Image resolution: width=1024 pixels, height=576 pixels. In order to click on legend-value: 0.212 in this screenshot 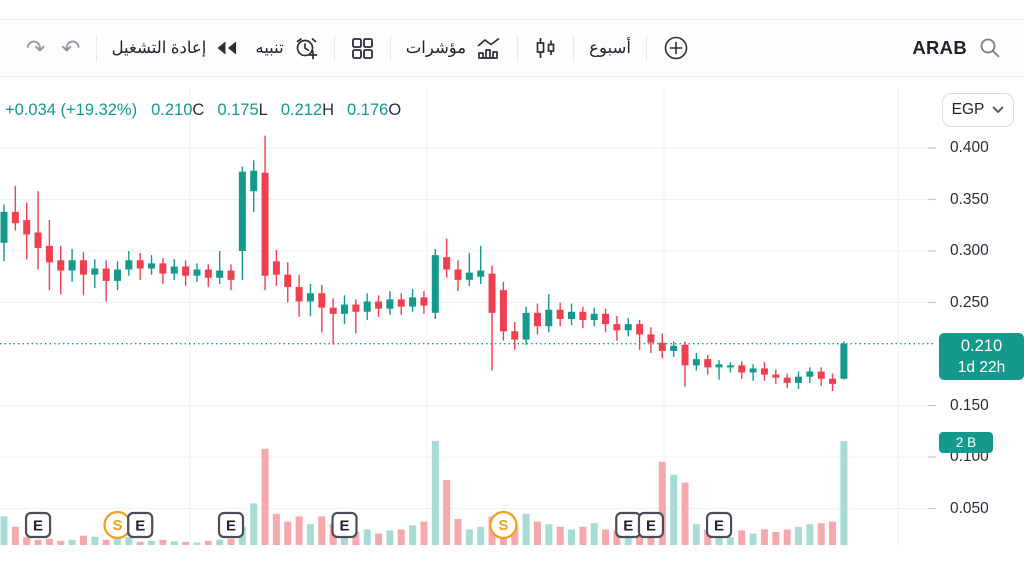, I will do `click(301, 110)`.